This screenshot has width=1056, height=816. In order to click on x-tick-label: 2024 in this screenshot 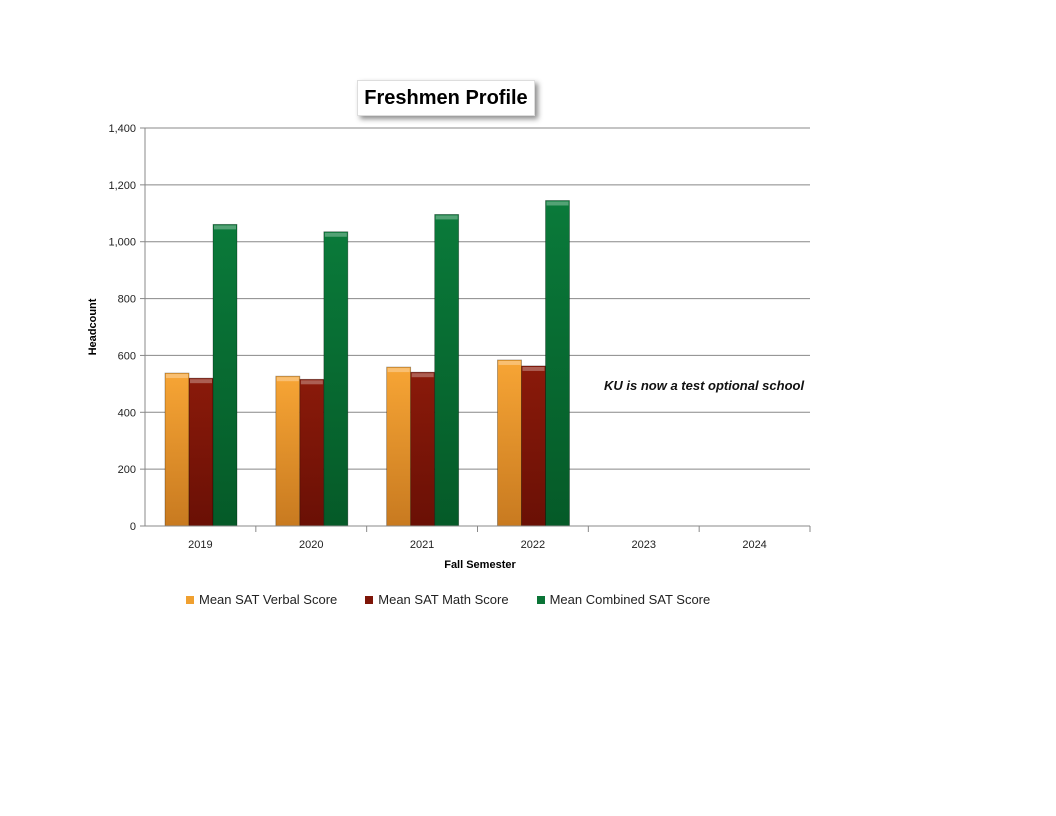, I will do `click(754, 545)`.